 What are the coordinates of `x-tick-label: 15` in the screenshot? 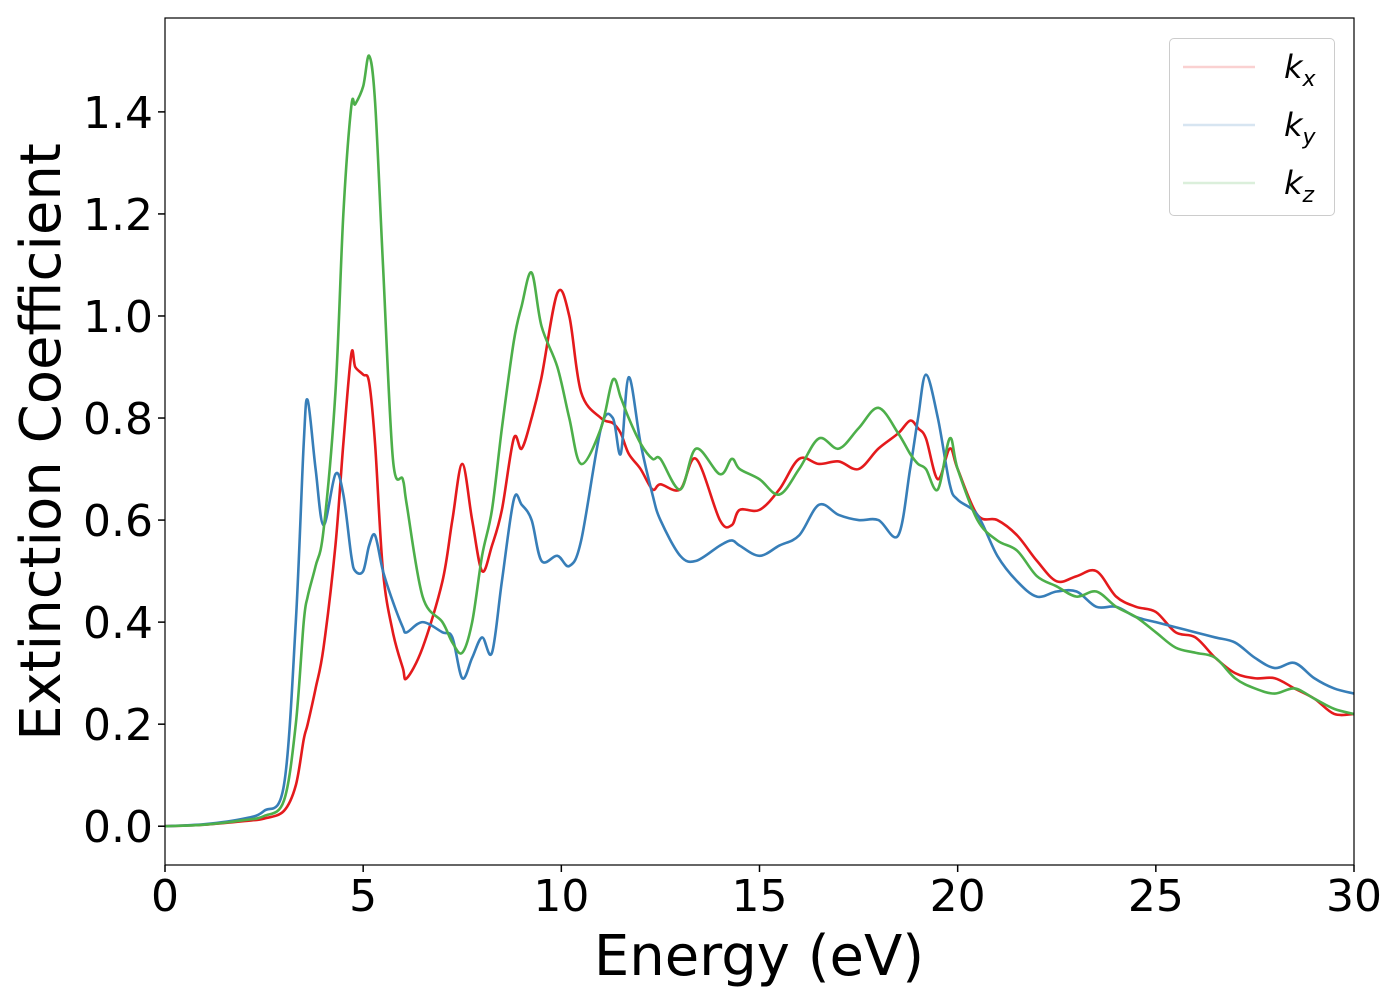 It's located at (760, 896).